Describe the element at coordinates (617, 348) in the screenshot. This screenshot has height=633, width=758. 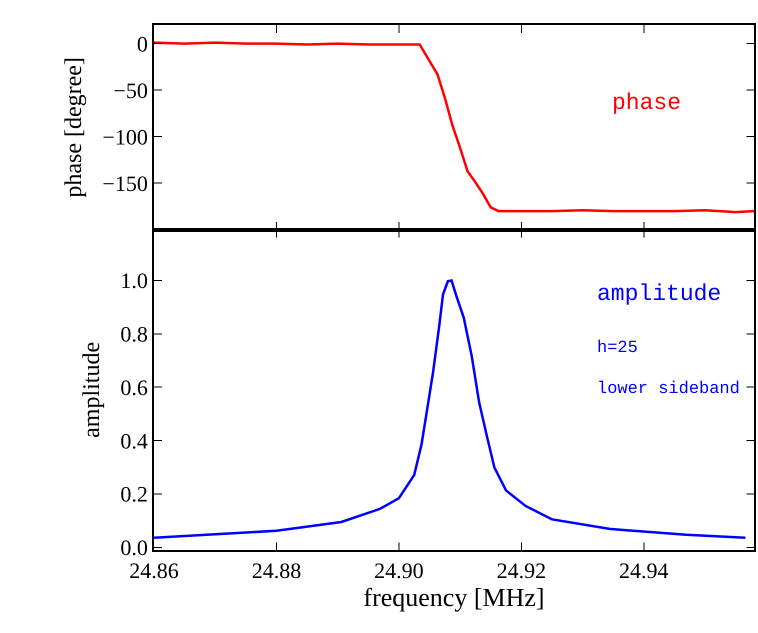
I see `annotation: h=25` at that location.